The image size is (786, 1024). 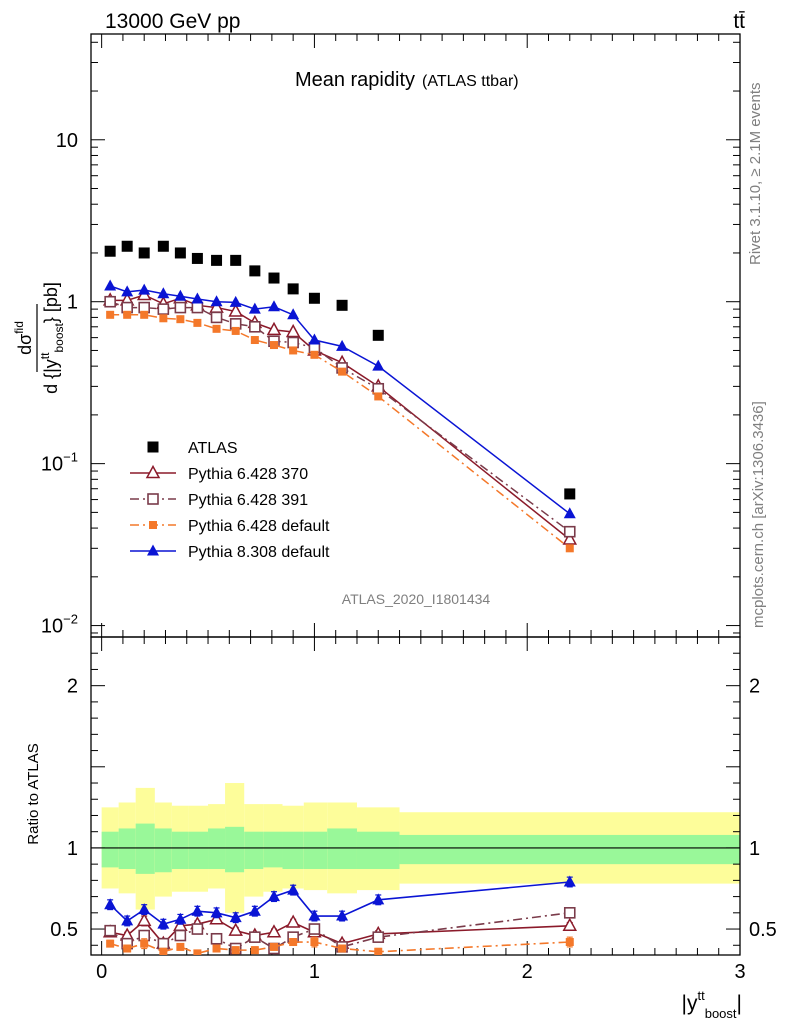 I want to click on main-y-tick-label: 10, so click(x=67, y=141).